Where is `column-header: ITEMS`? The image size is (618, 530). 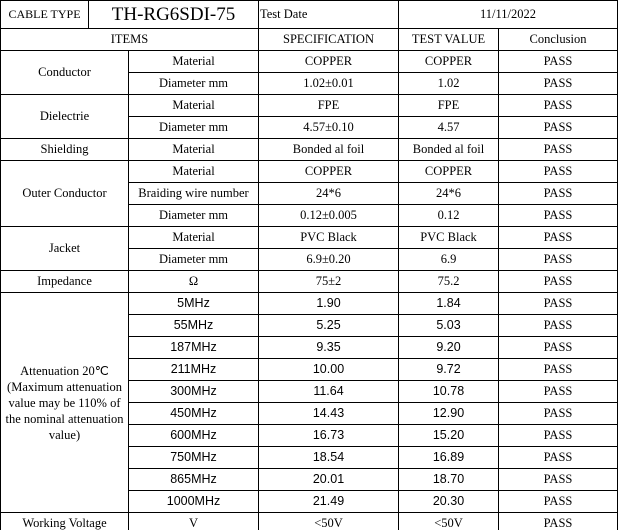
column-header: ITEMS is located at coordinates (129, 39).